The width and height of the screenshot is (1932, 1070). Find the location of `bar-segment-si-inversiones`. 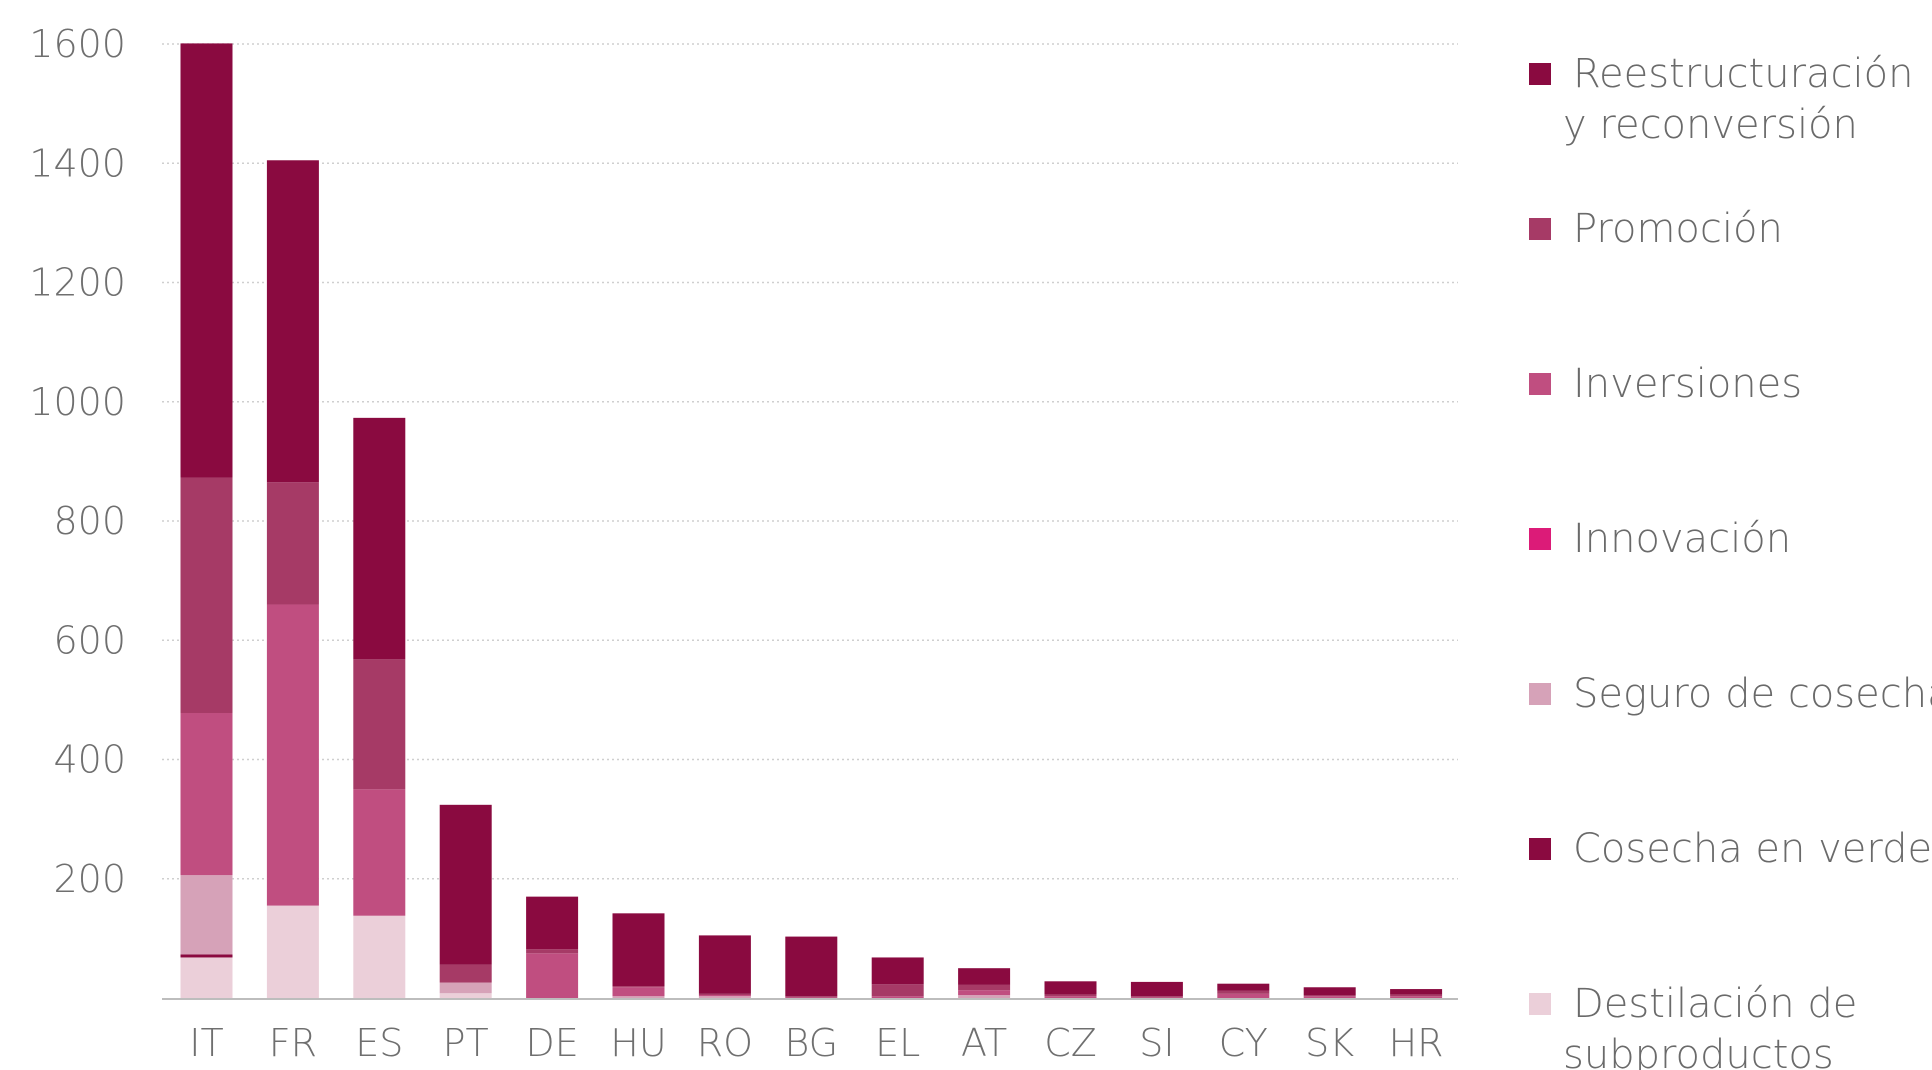

bar-segment-si-inversiones is located at coordinates (1156, 997).